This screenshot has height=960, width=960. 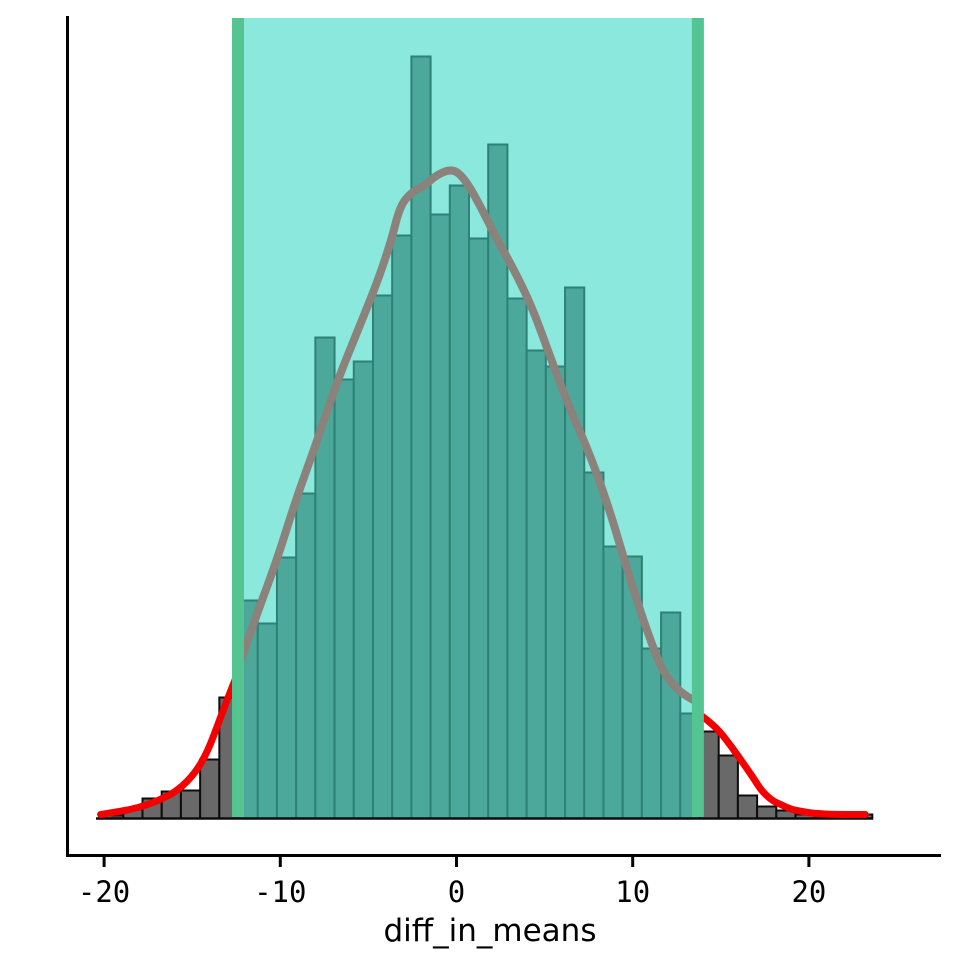 I want to click on x-tick-label: 10, so click(x=632, y=892).